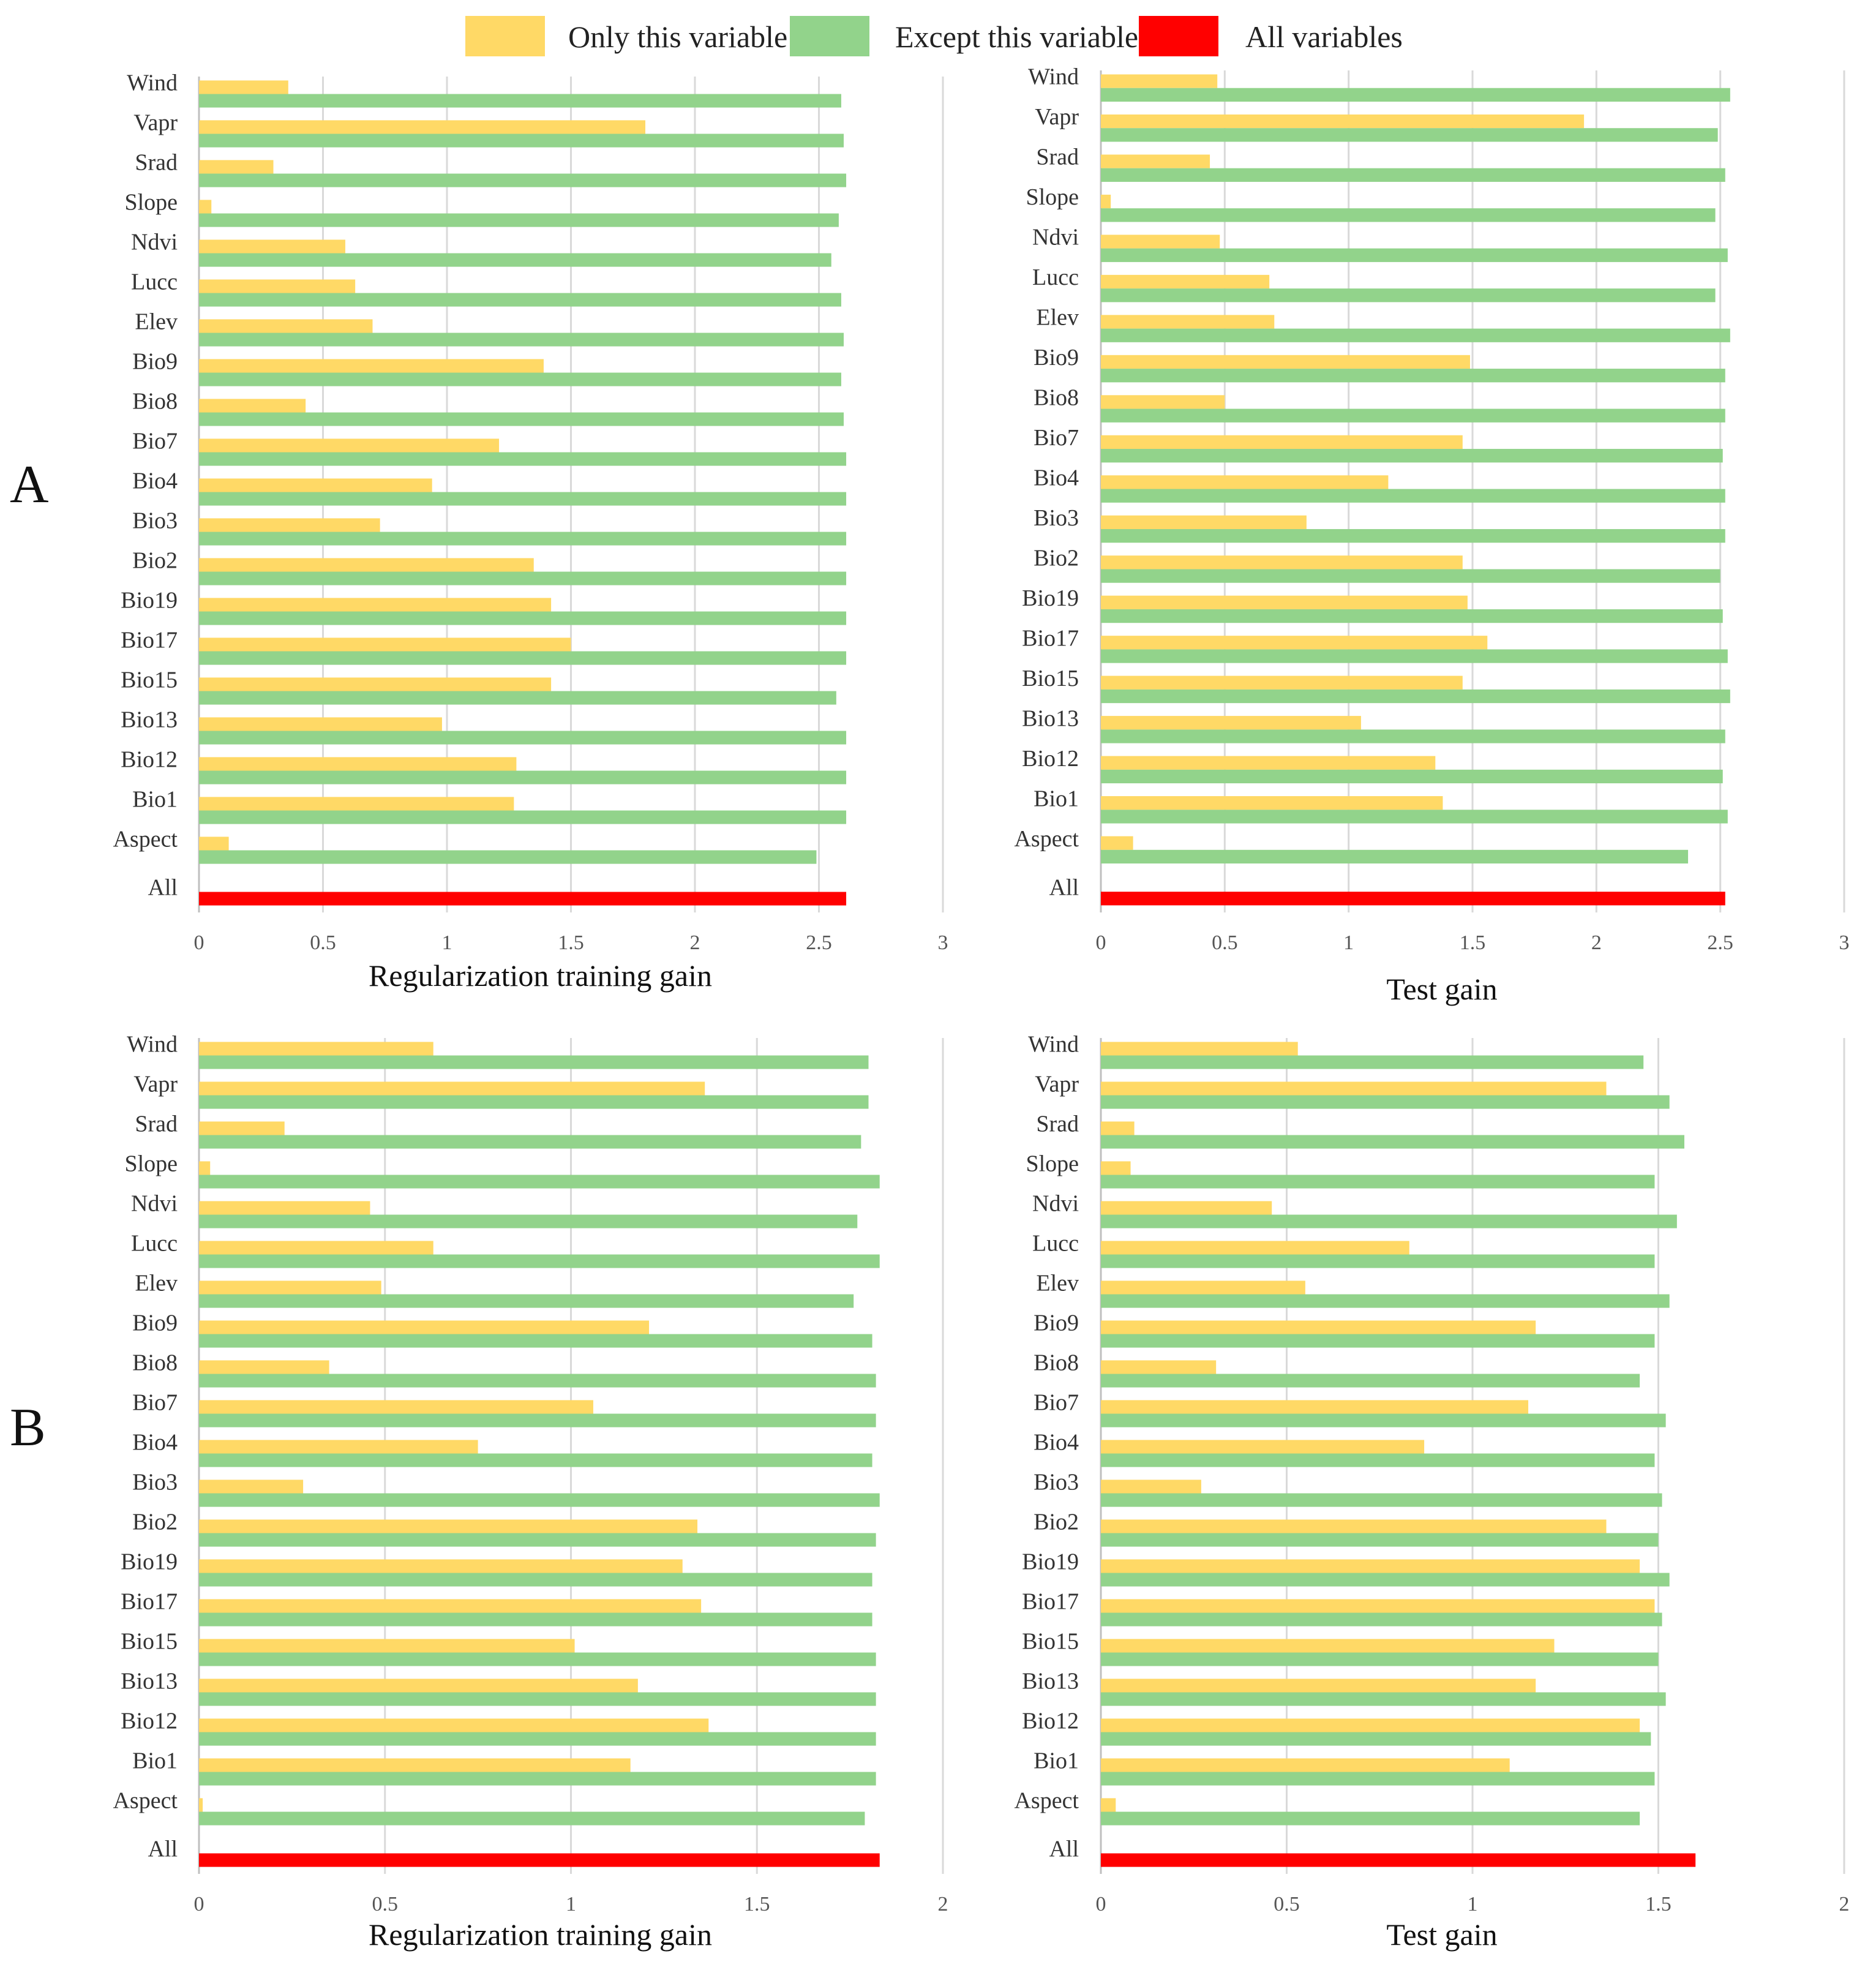 The height and width of the screenshot is (1978, 1876). What do you see at coordinates (1324, 37) in the screenshot?
I see `legend-label-all: All variables` at bounding box center [1324, 37].